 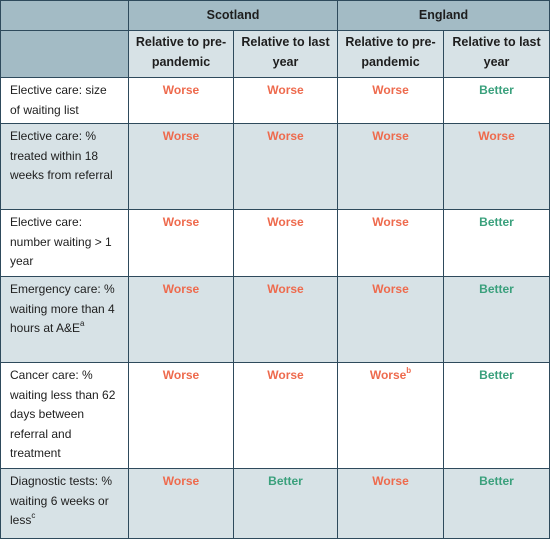 What do you see at coordinates (409, 370) in the screenshot?
I see `footnote-marker: b` at bounding box center [409, 370].